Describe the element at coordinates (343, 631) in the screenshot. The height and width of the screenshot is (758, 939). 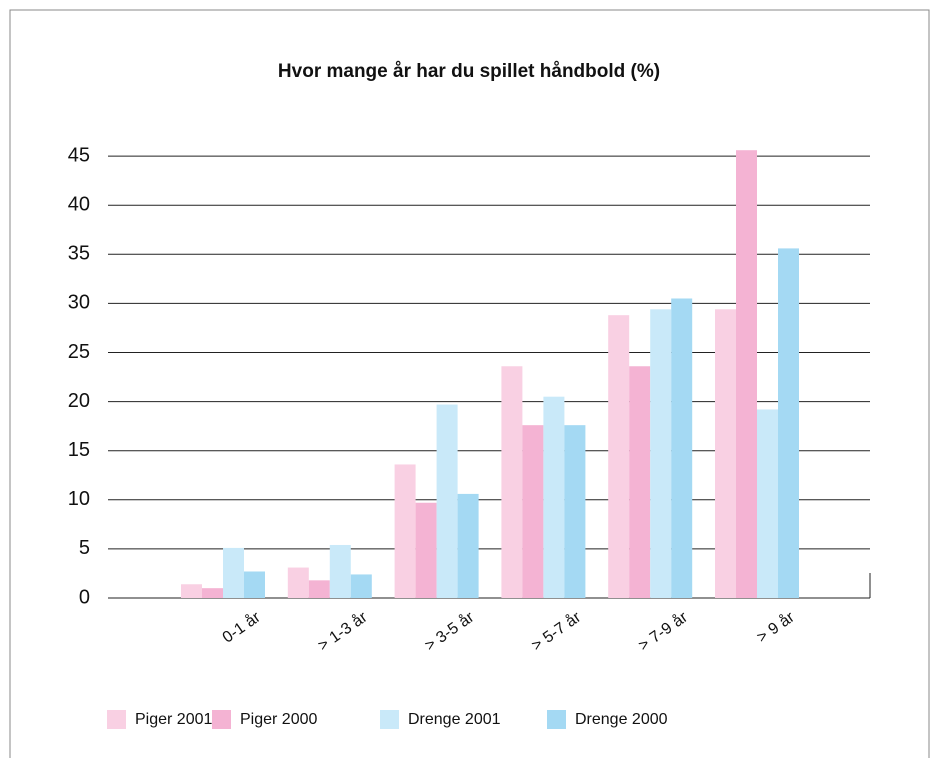
I see `x-tick-label: > 1-3 år` at that location.